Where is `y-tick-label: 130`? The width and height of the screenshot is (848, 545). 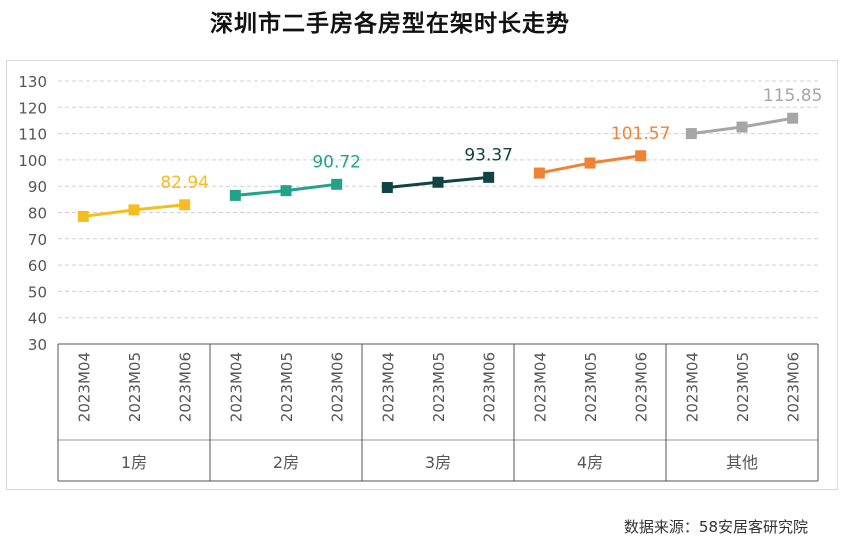 y-tick-label: 130 is located at coordinates (32, 82).